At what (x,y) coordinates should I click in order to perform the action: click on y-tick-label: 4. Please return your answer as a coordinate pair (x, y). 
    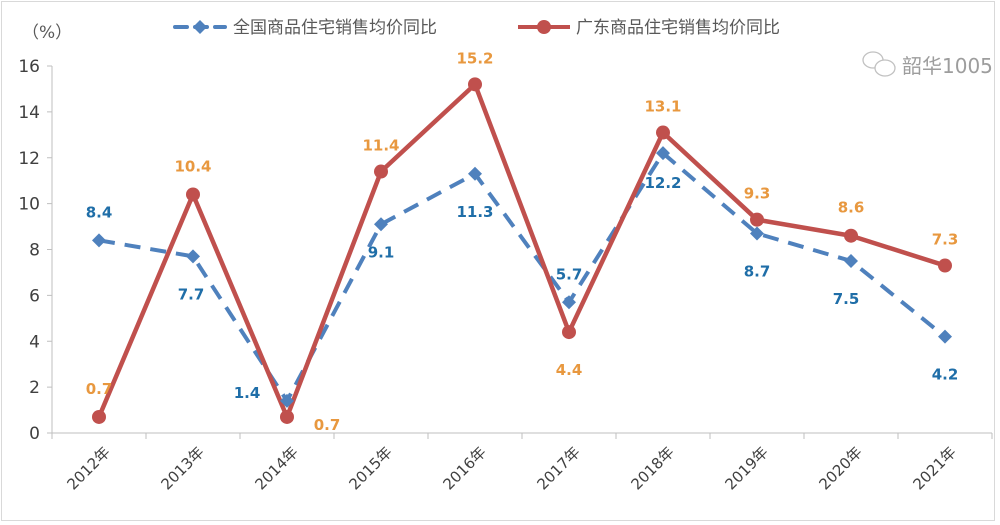
    Looking at the image, I should click on (34, 342).